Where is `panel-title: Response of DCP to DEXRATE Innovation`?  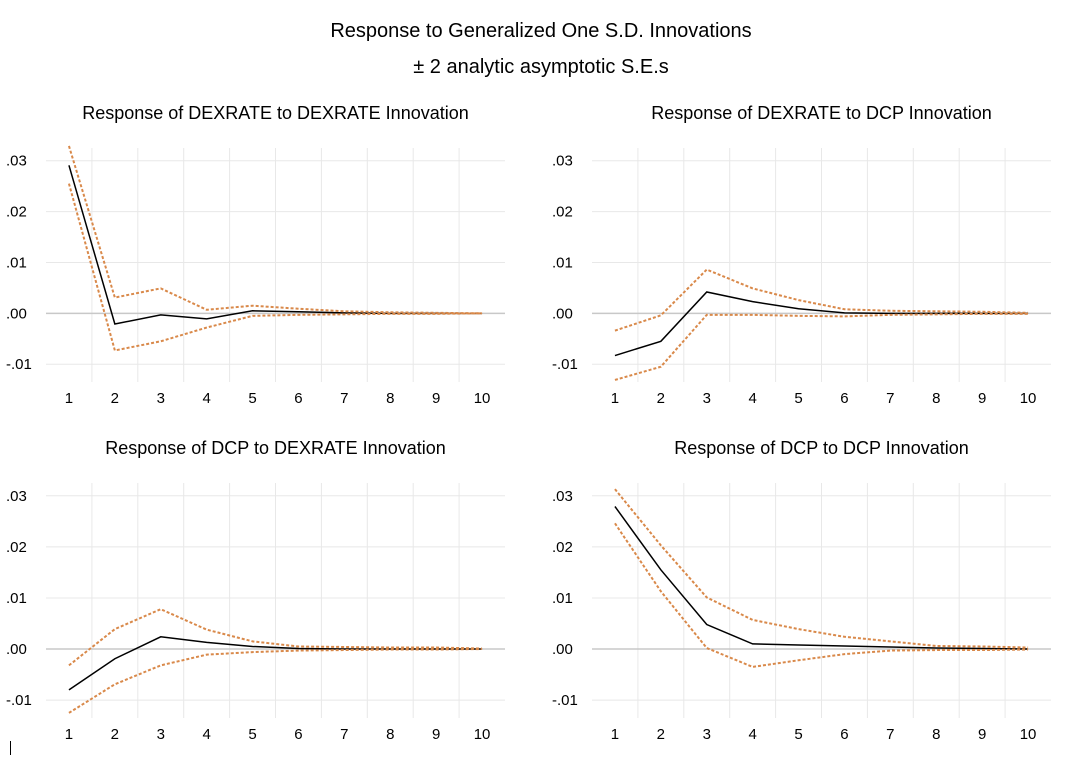 panel-title: Response of DCP to DEXRATE Innovation is located at coordinates (275, 448).